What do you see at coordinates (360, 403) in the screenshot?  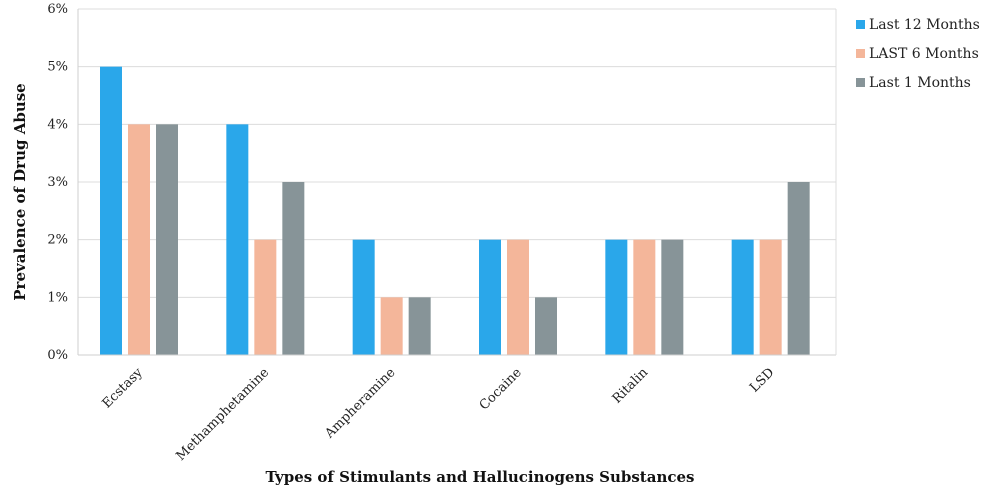 I see `x-tick-label: Ampheramine` at bounding box center [360, 403].